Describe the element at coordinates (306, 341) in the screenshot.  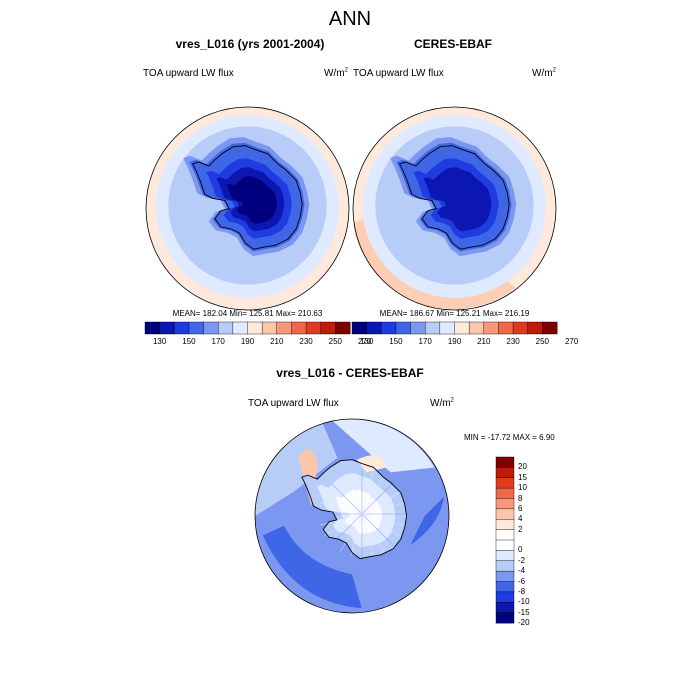
I see `cbar-model-tick-label: 230` at that location.